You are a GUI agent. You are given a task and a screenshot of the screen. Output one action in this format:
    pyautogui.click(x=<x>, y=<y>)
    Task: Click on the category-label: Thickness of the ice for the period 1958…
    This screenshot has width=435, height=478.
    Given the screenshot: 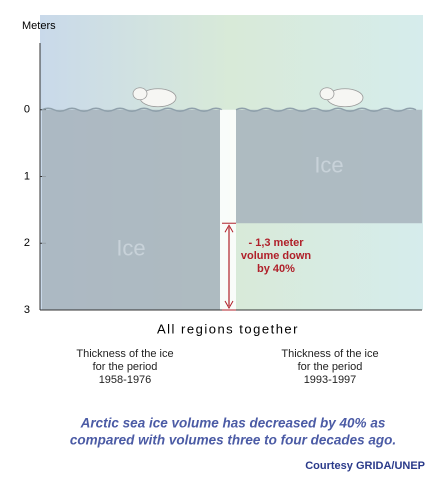 What is the action you would take?
    pyautogui.click(x=125, y=367)
    